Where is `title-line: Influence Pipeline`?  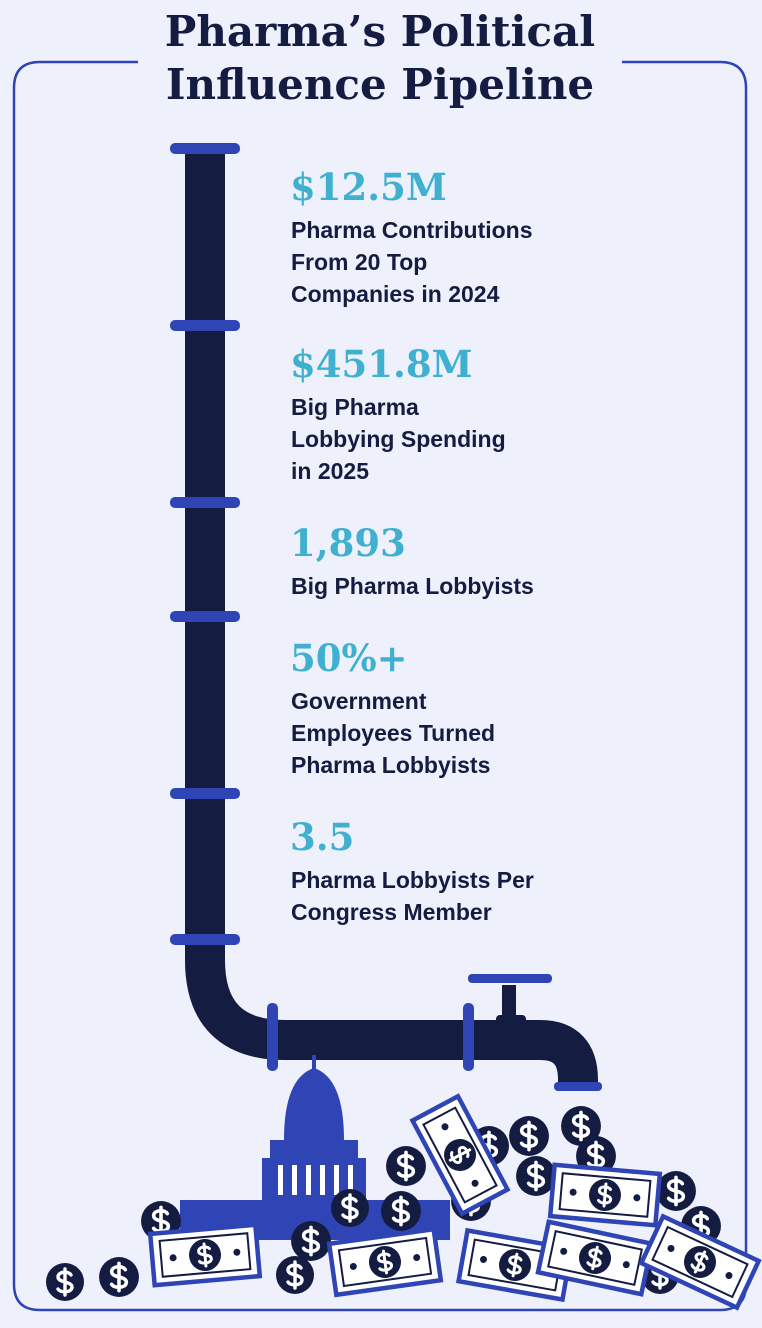 title-line: Influence Pipeline is located at coordinates (380, 84).